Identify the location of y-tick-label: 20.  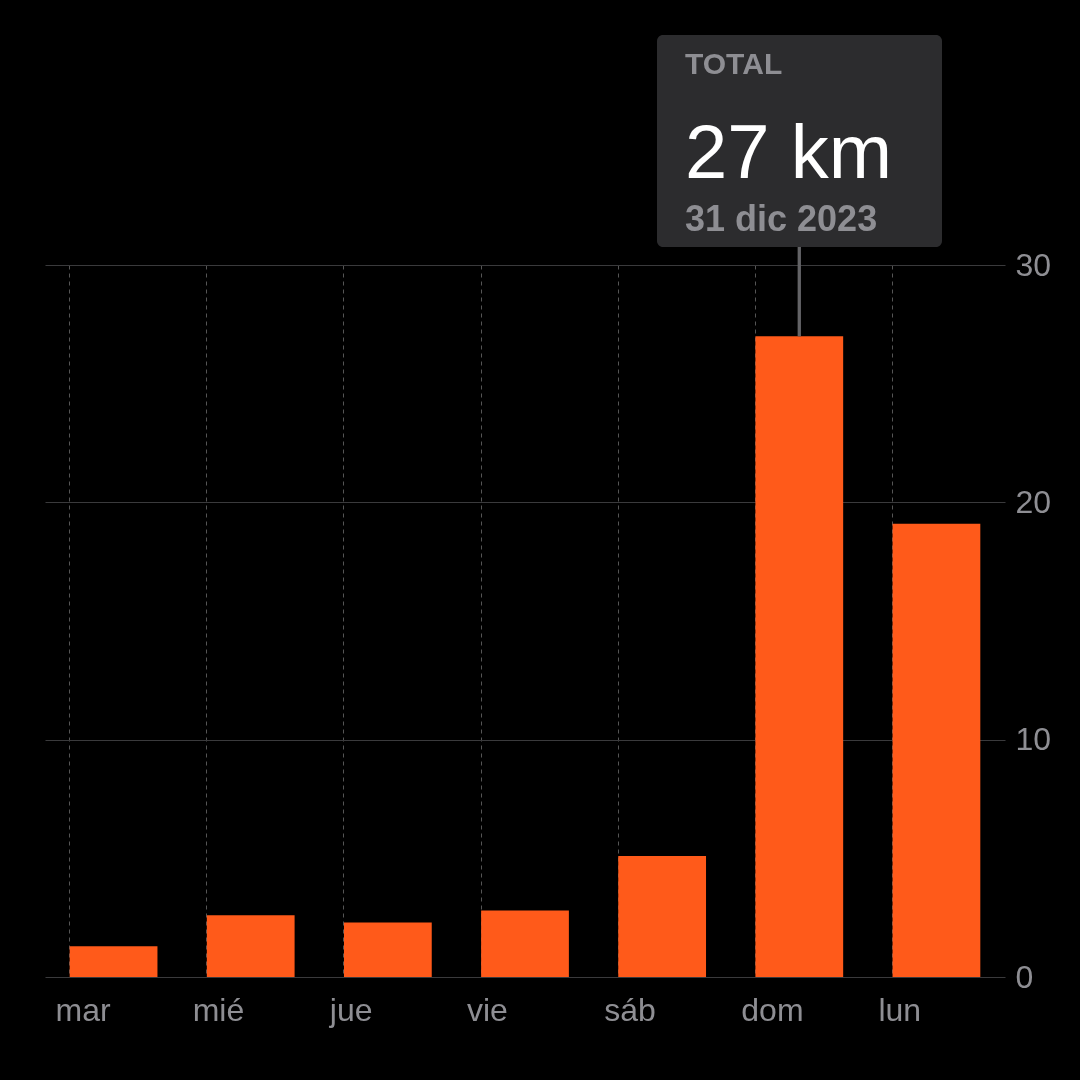
(1033, 501).